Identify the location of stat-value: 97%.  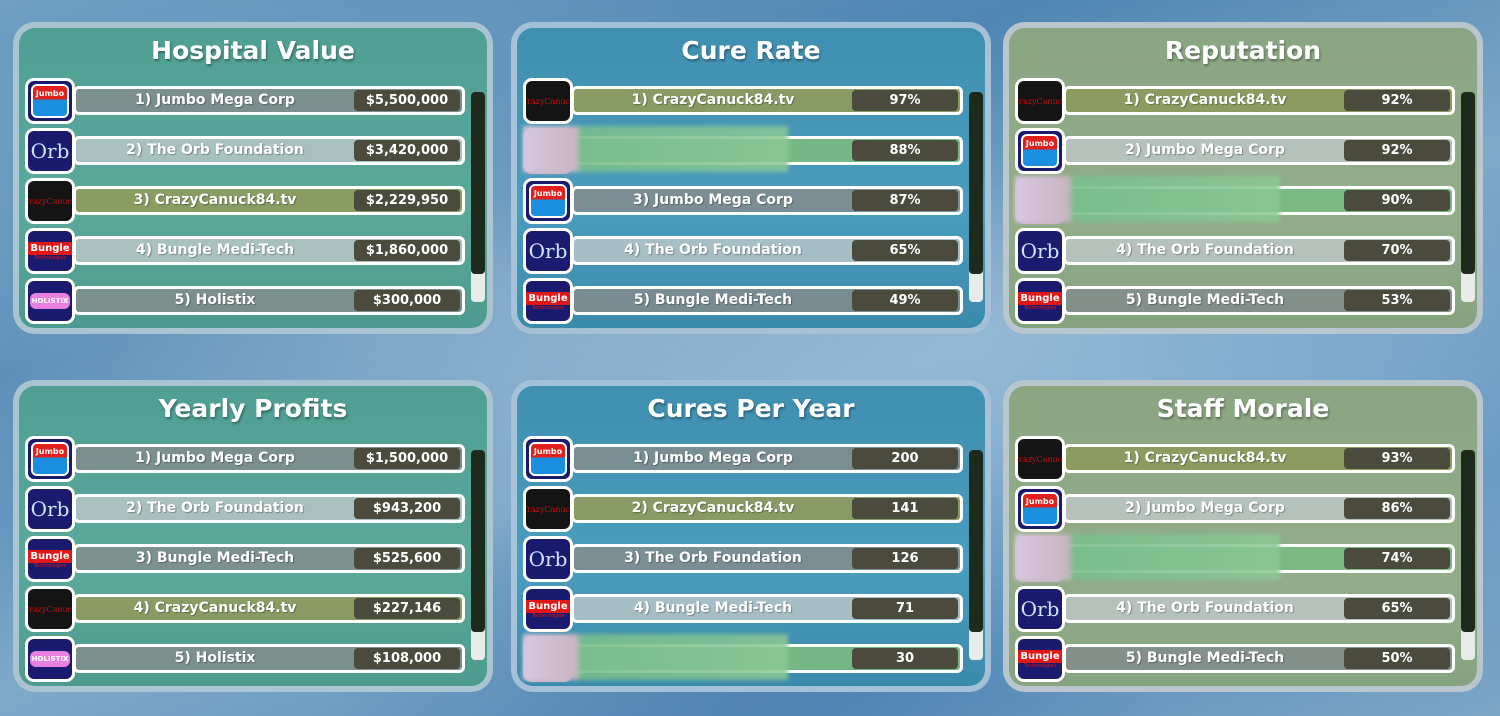
(905, 100).